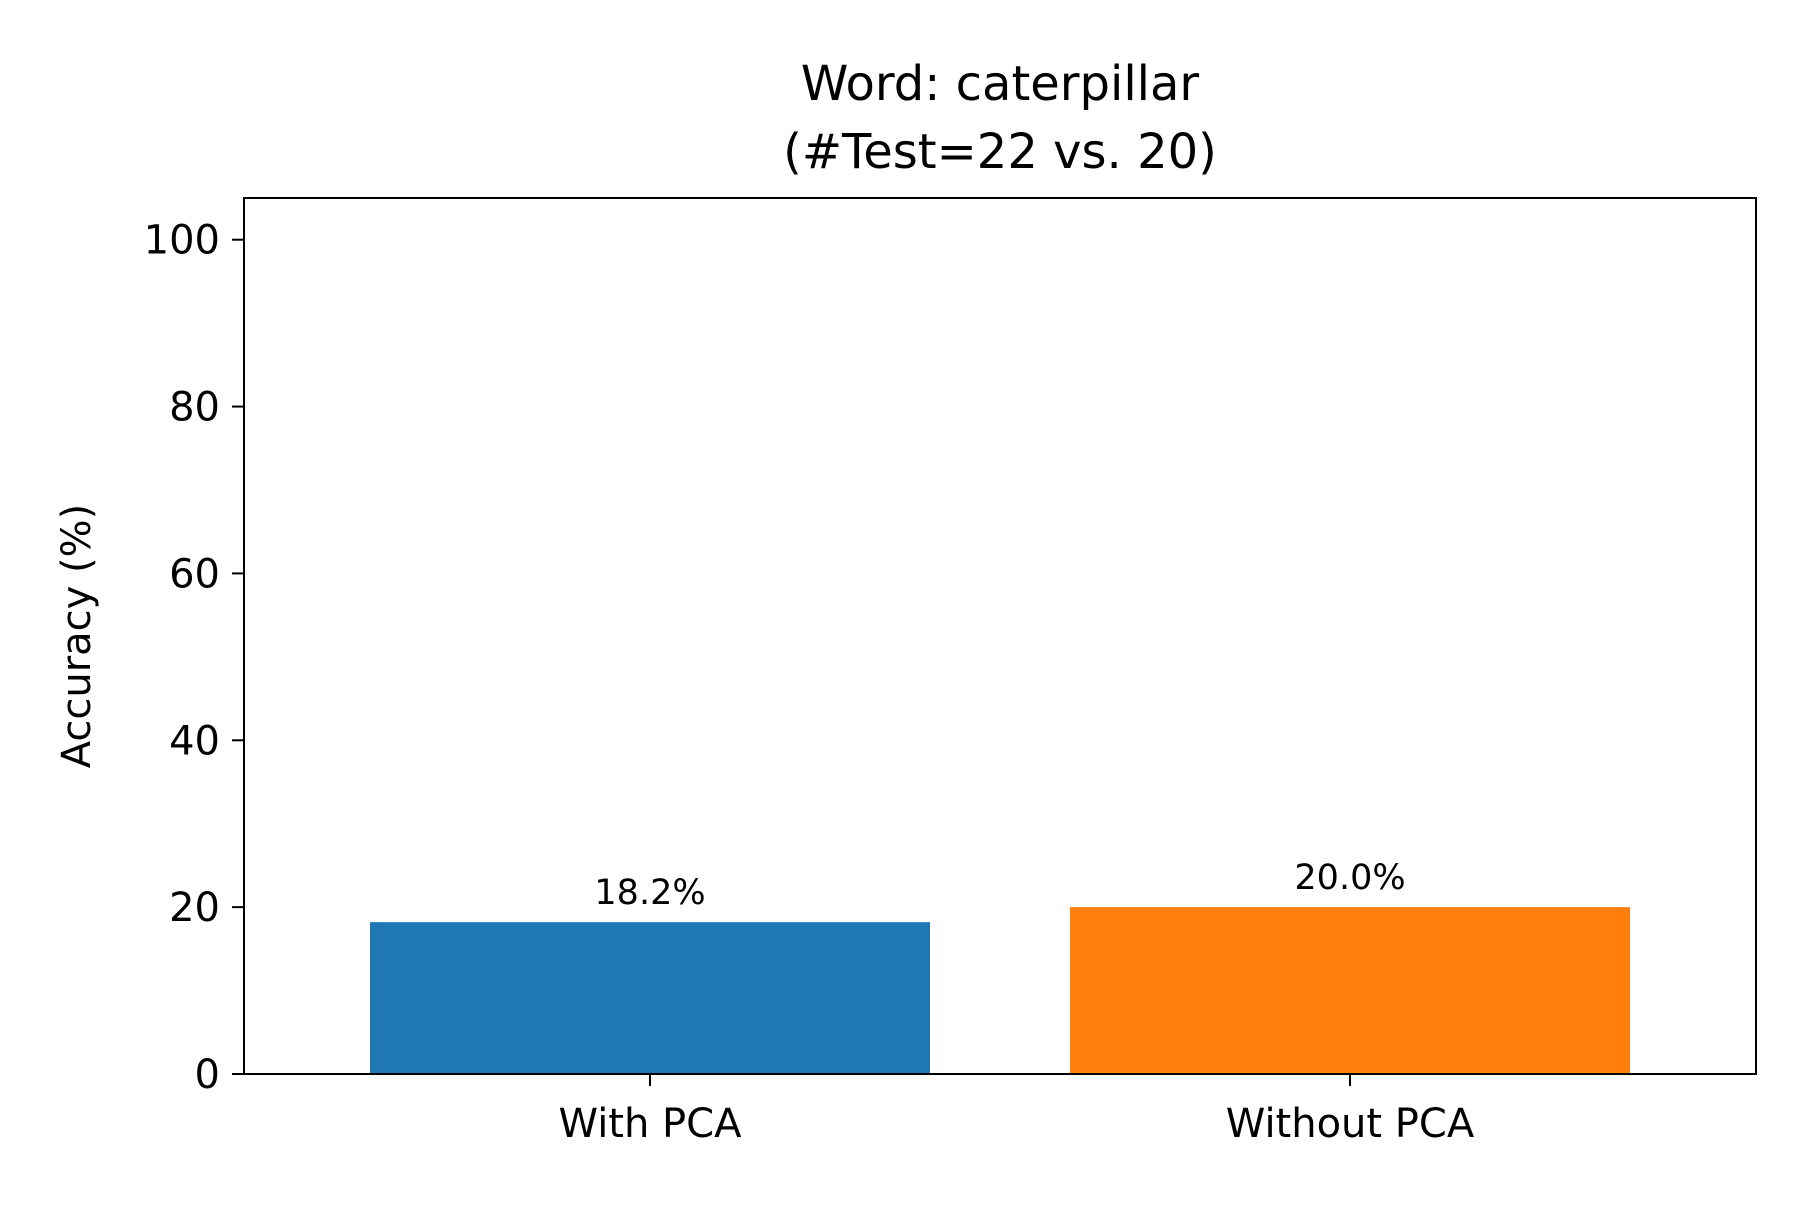  What do you see at coordinates (649, 893) in the screenshot?
I see `data-label-1: 18.2%` at bounding box center [649, 893].